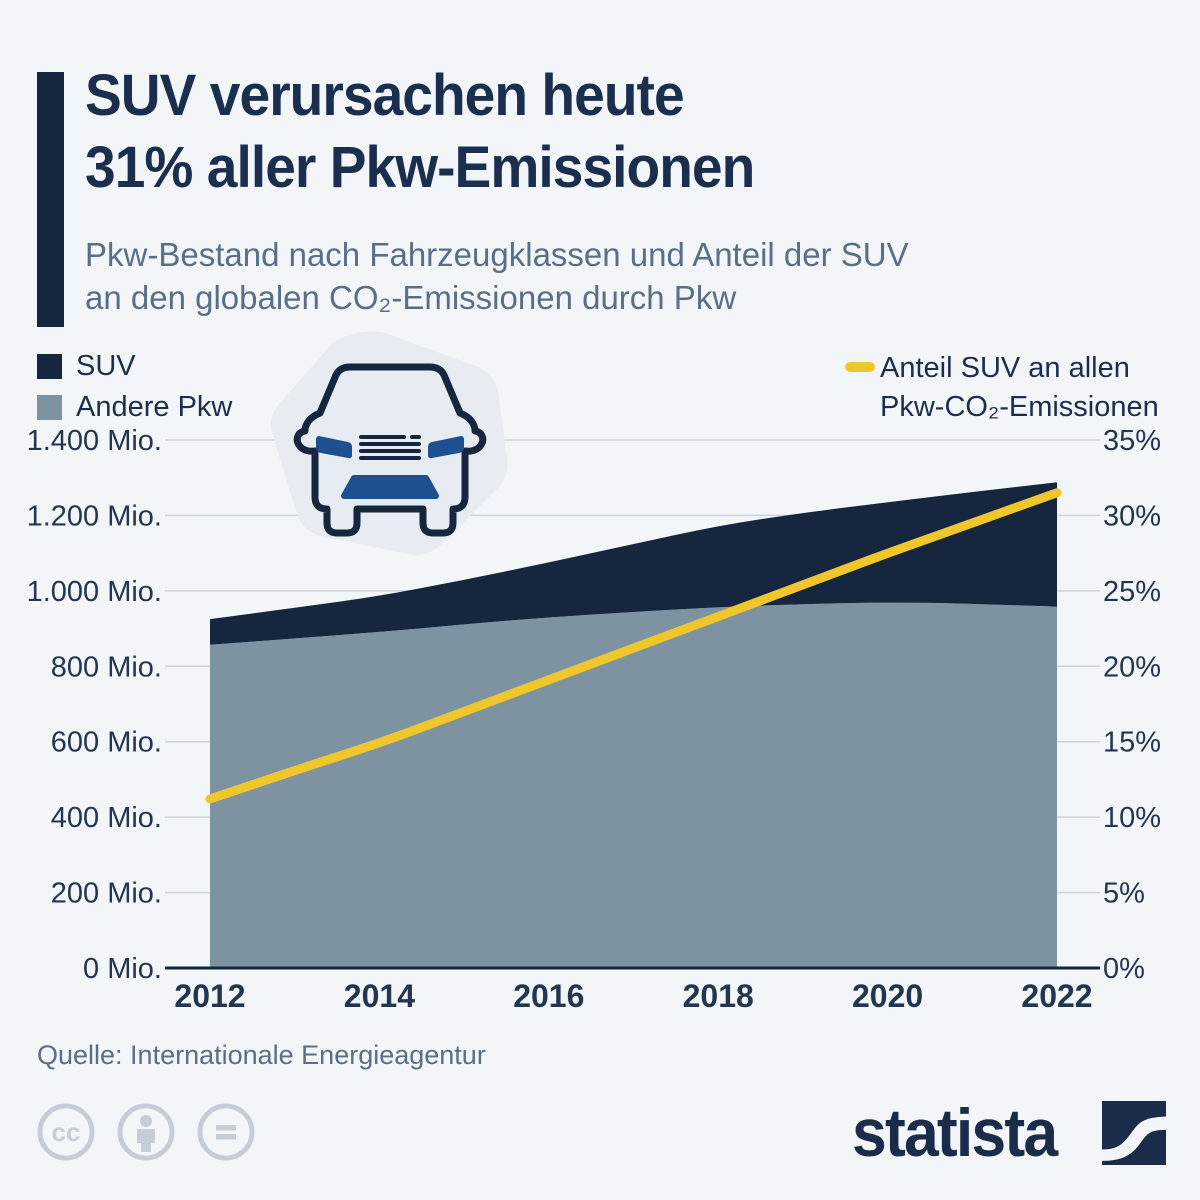 The height and width of the screenshot is (1200, 1200). Describe the element at coordinates (390, 390) in the screenshot. I see `car-roof-outline` at that location.